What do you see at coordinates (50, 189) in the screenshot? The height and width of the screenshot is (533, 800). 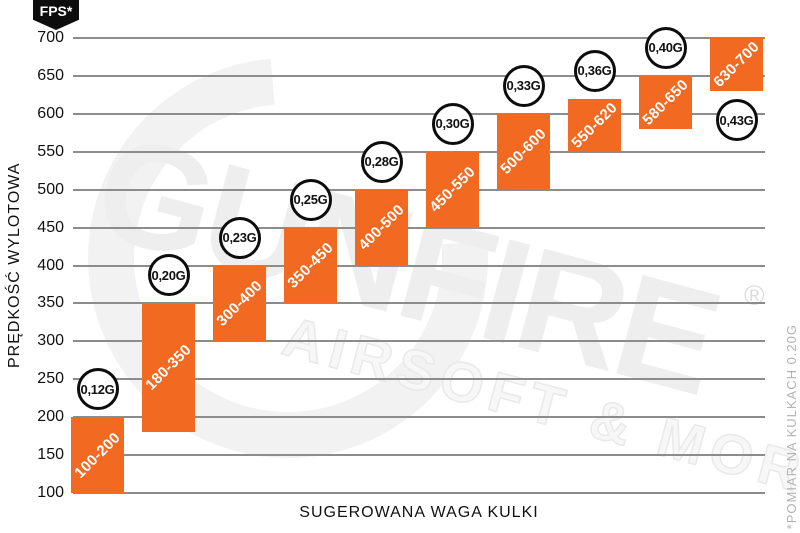 I see `y-tick-label: 500` at bounding box center [50, 189].